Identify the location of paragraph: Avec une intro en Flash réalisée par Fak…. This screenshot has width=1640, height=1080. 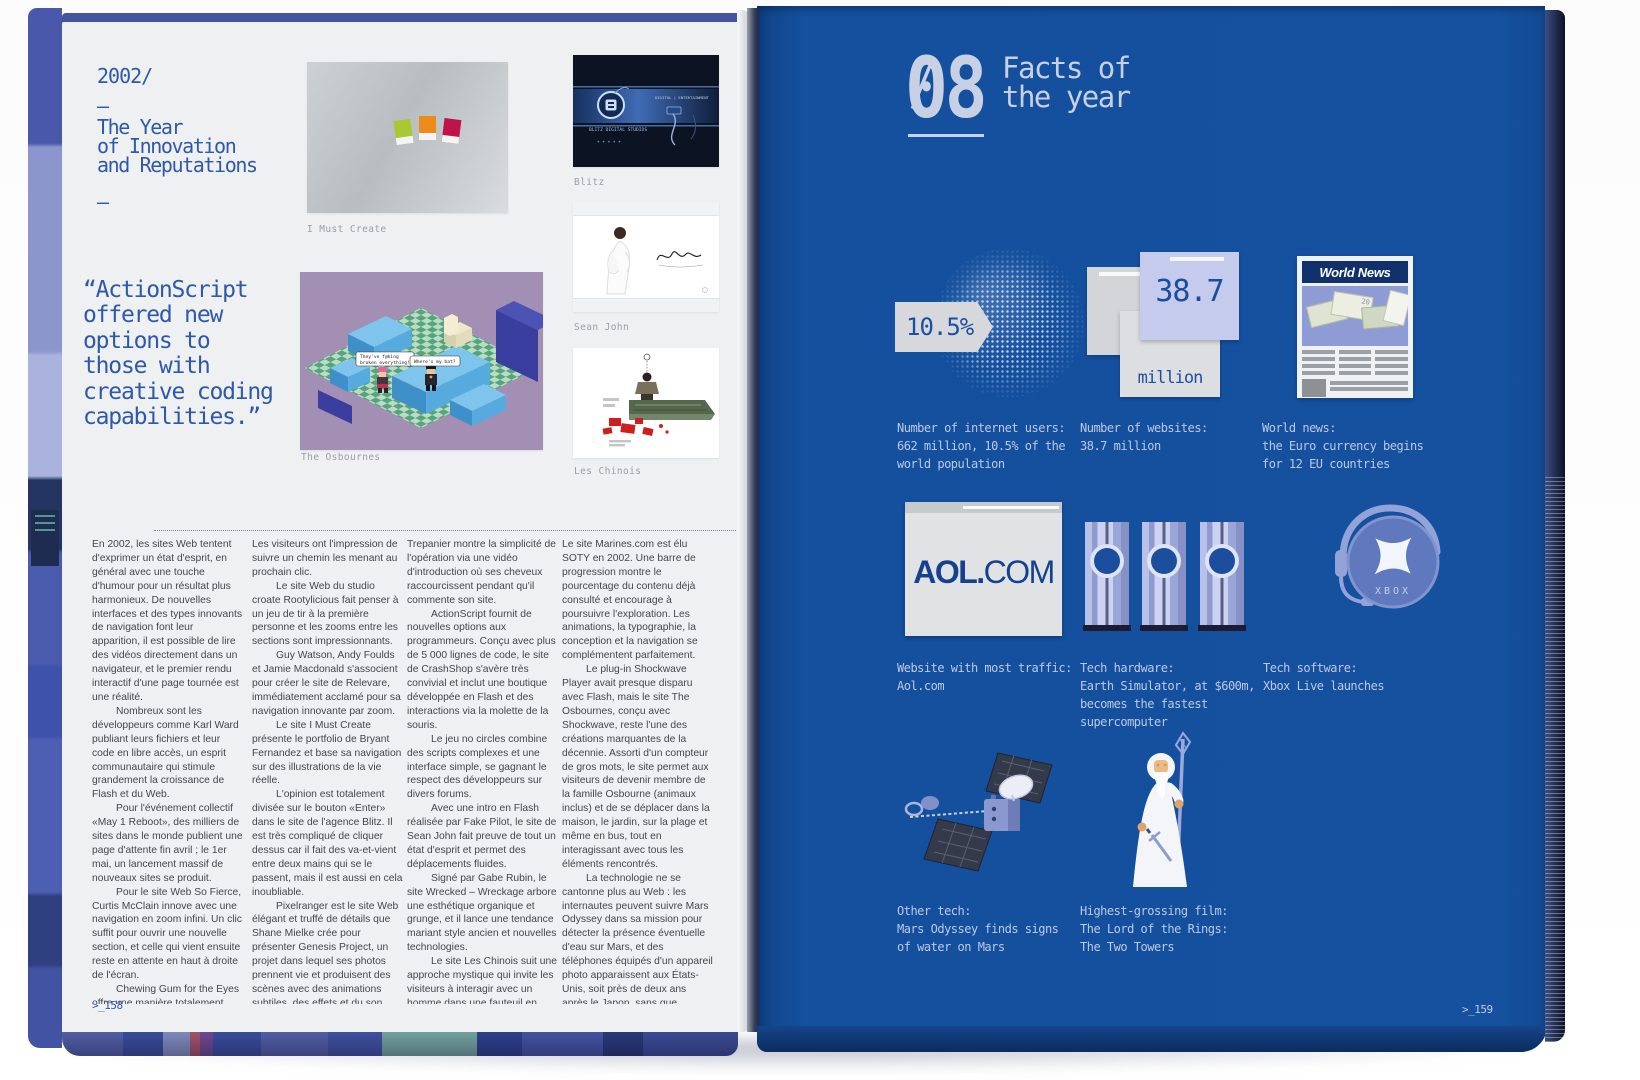
(482, 836).